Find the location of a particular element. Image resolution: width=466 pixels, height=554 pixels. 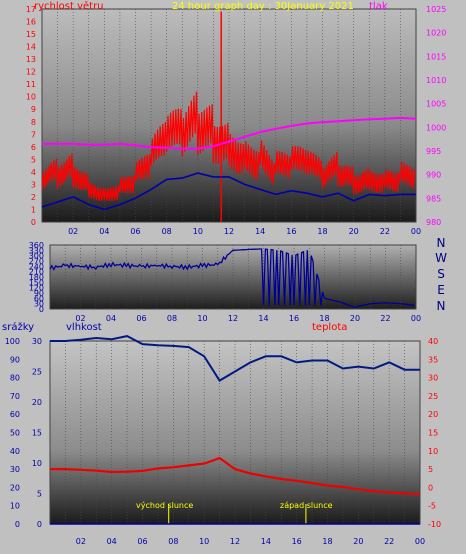

direction-y-tick: 210 is located at coordinates (36, 272).